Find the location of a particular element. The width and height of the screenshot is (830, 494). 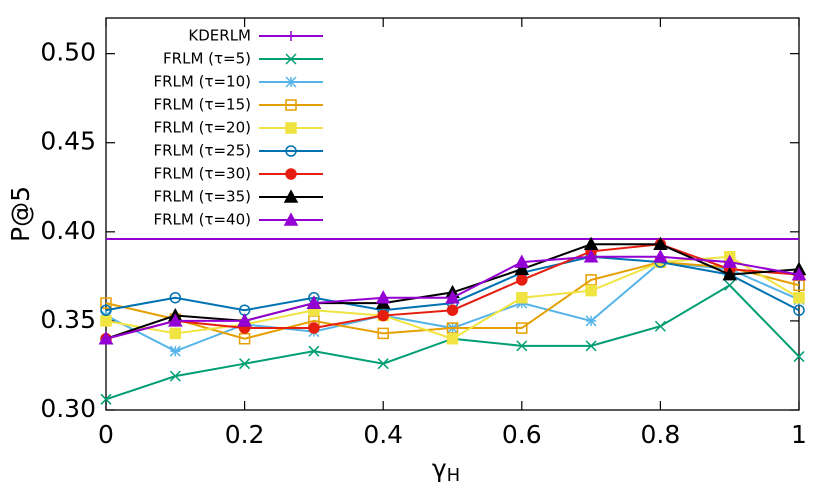

legend-label: FRLM (τ=40) is located at coordinates (202, 220).